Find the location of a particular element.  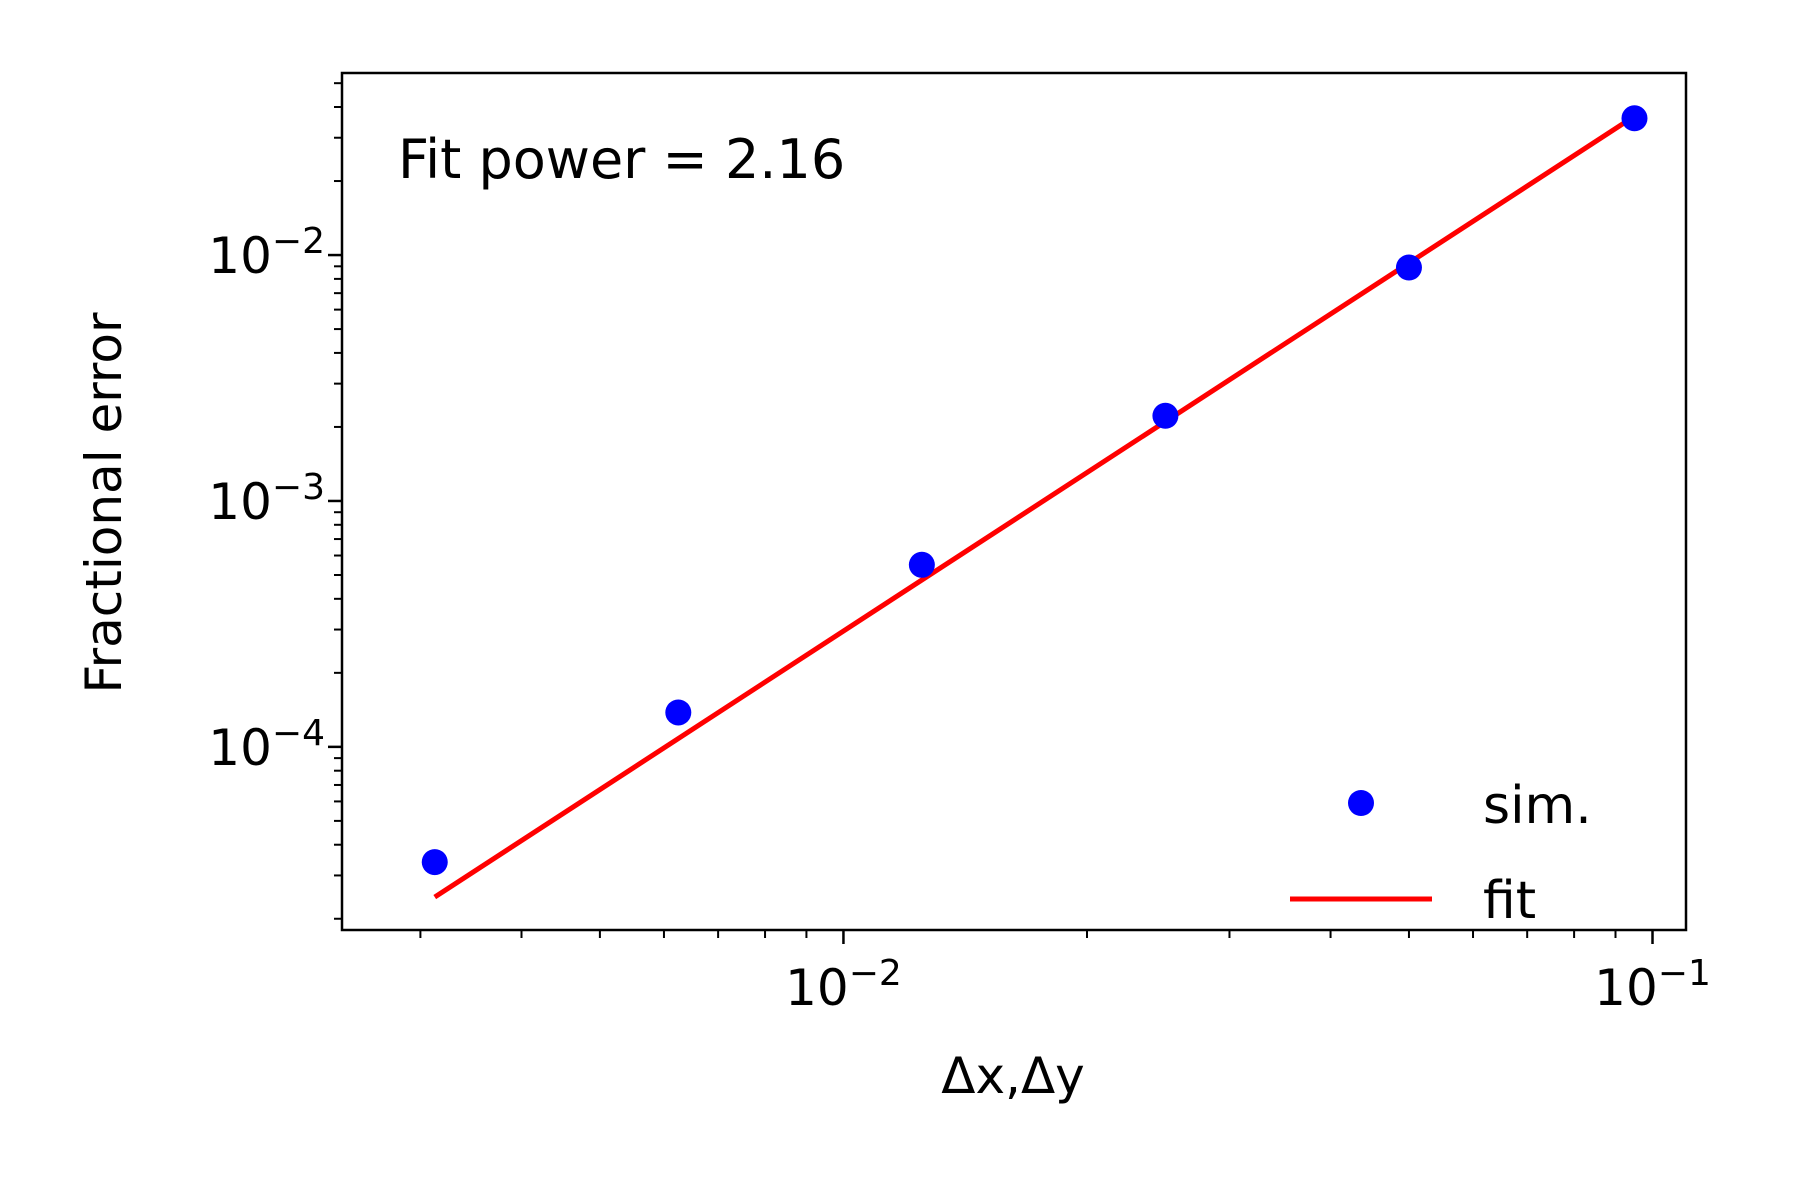

x-tick-label: 10⁻² is located at coordinates (843, 985).